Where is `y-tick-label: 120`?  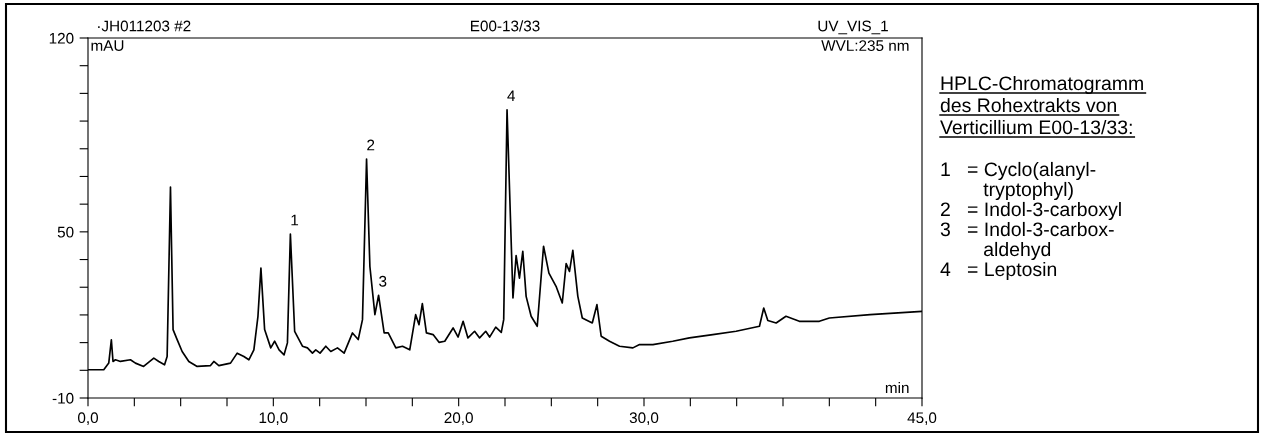
y-tick-label: 120 is located at coordinates (61, 38).